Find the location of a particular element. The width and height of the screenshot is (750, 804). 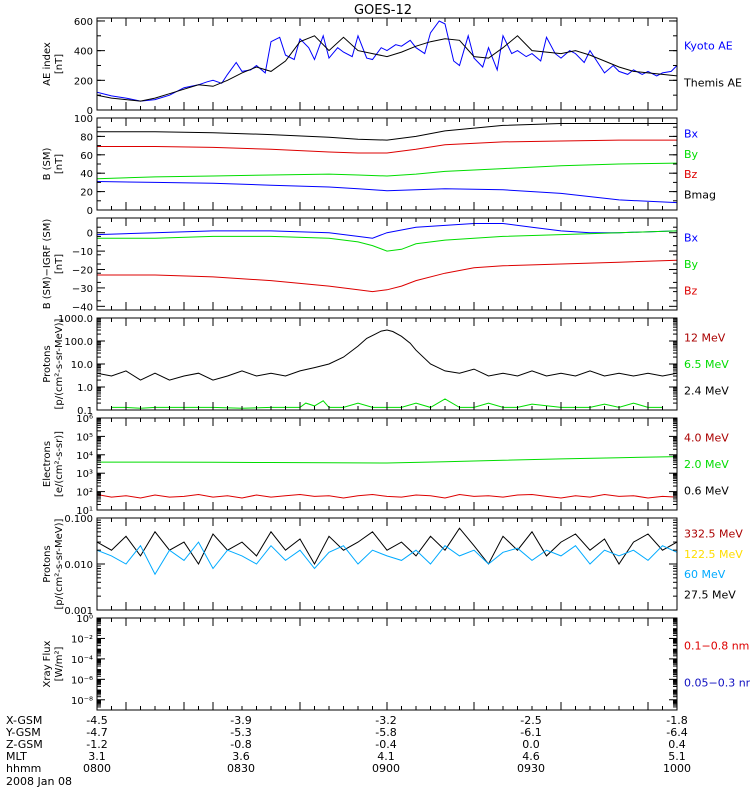

panel-frame-ae is located at coordinates (387, 64).